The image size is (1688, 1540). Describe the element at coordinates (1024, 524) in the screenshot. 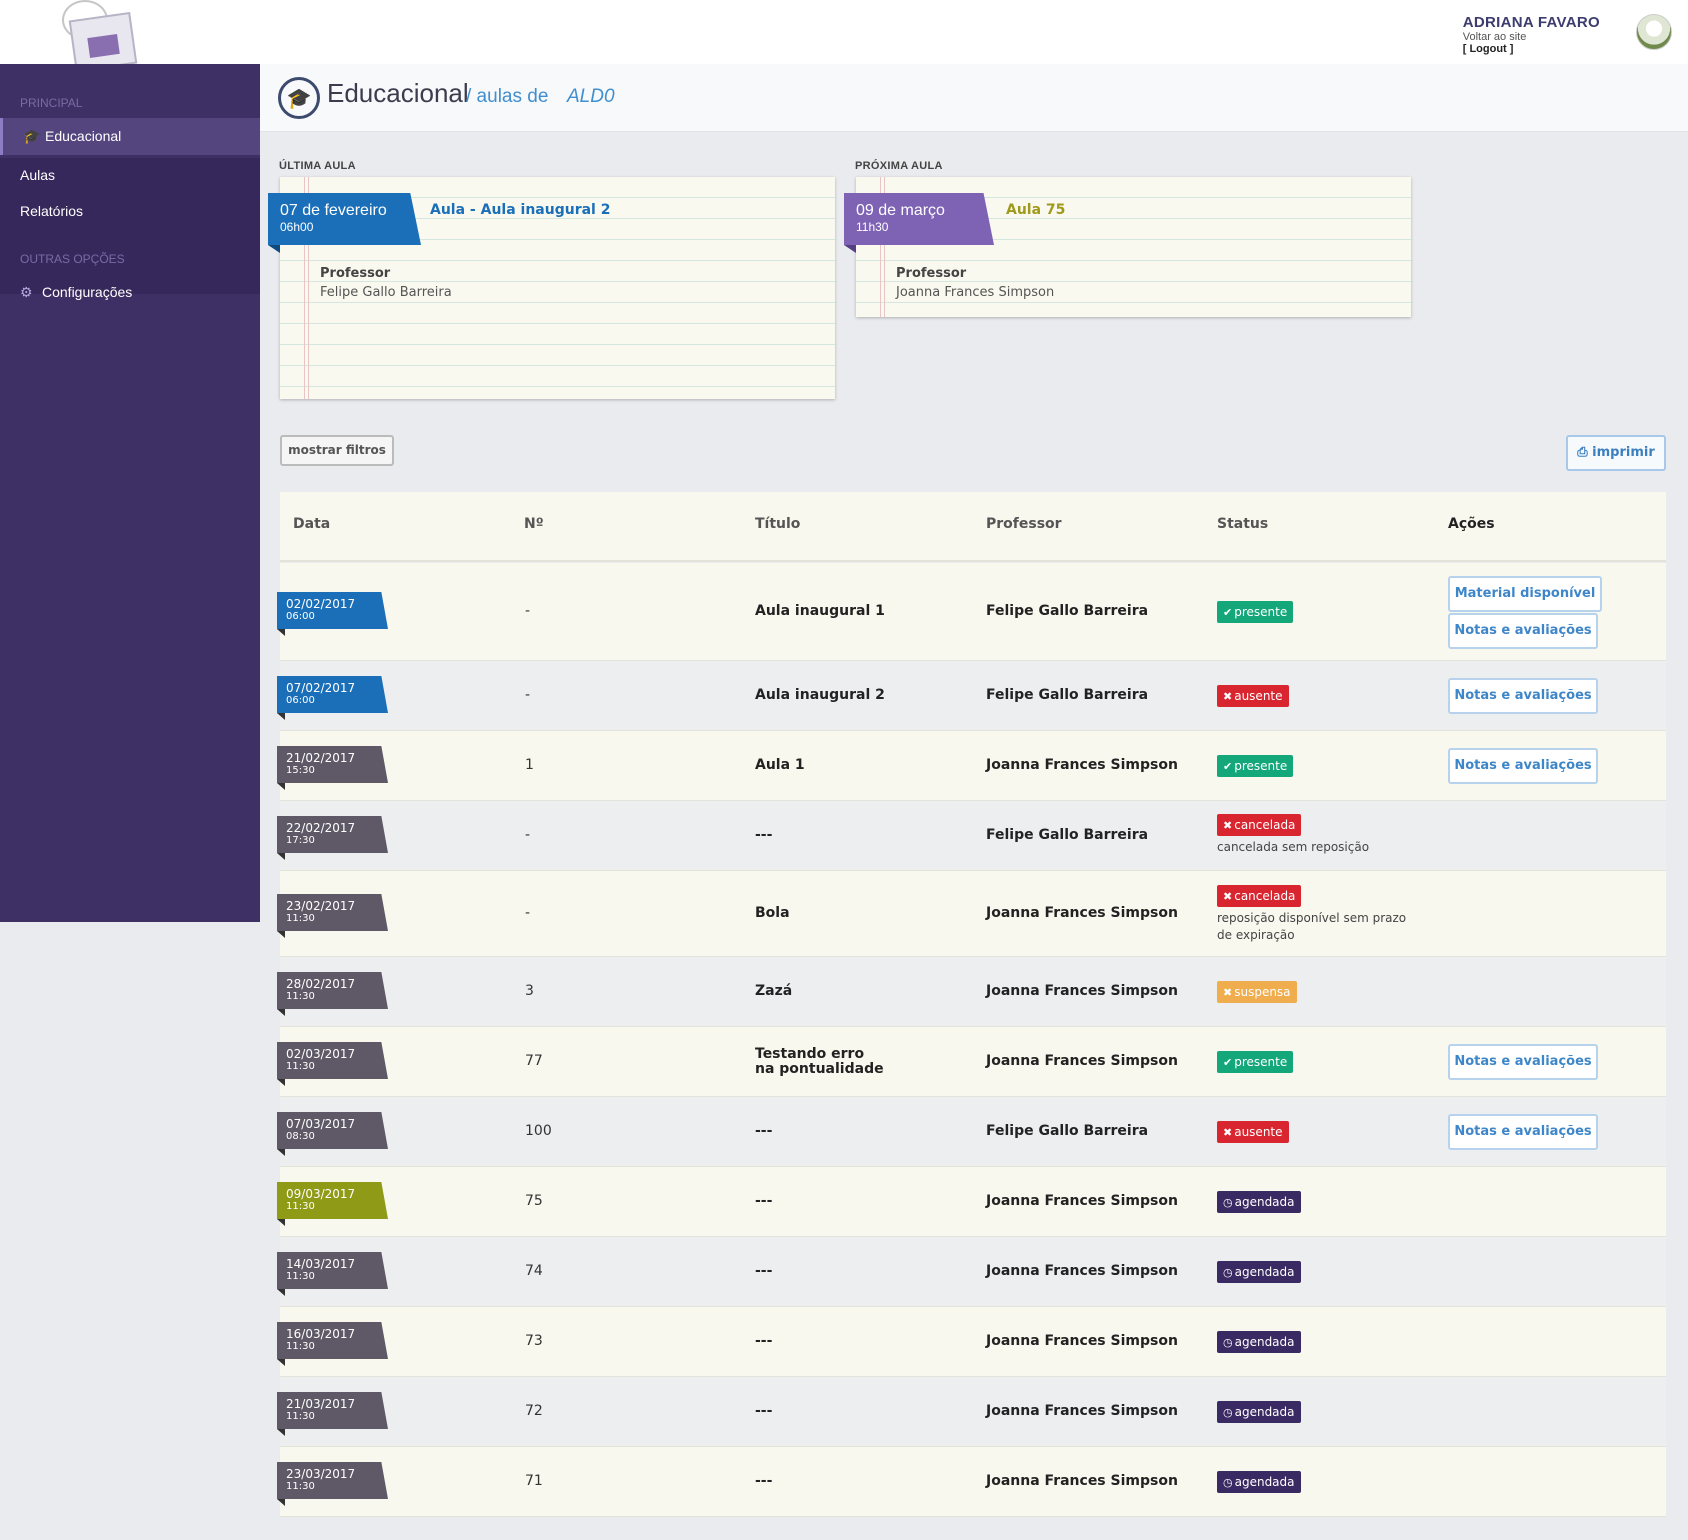

I see `column-header-professor: Professor` at that location.